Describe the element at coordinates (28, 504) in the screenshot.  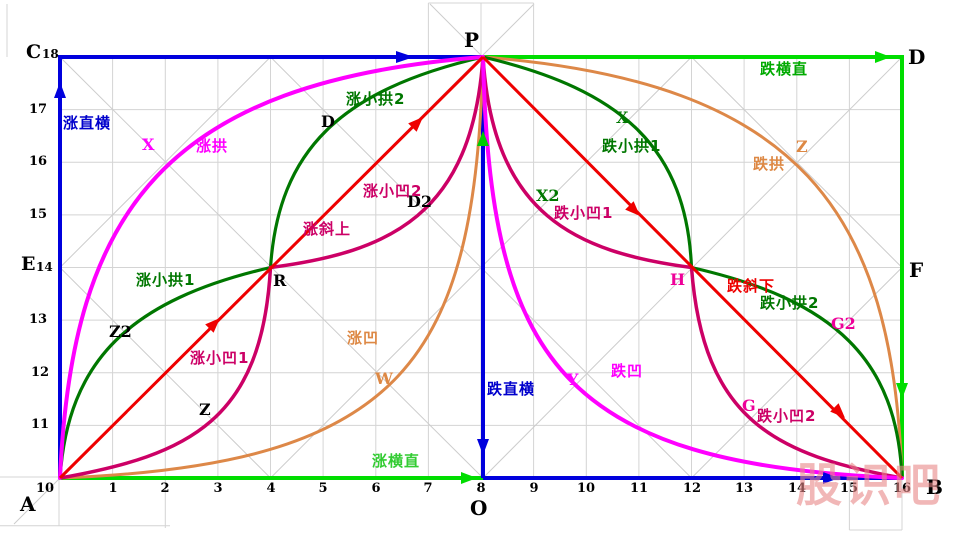
I see `point-a: A` at that location.